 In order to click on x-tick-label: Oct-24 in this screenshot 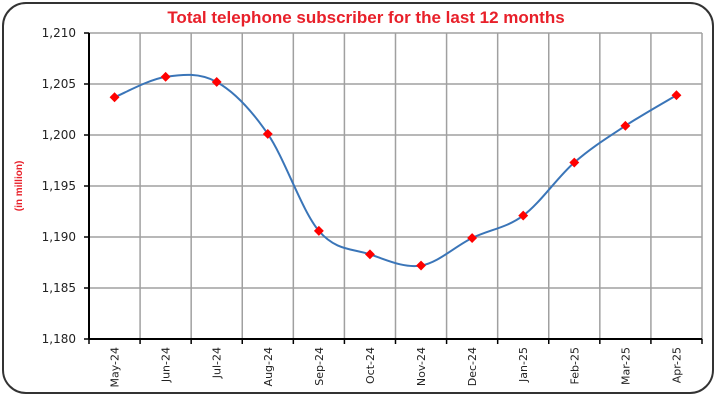, I will do `click(370, 365)`.